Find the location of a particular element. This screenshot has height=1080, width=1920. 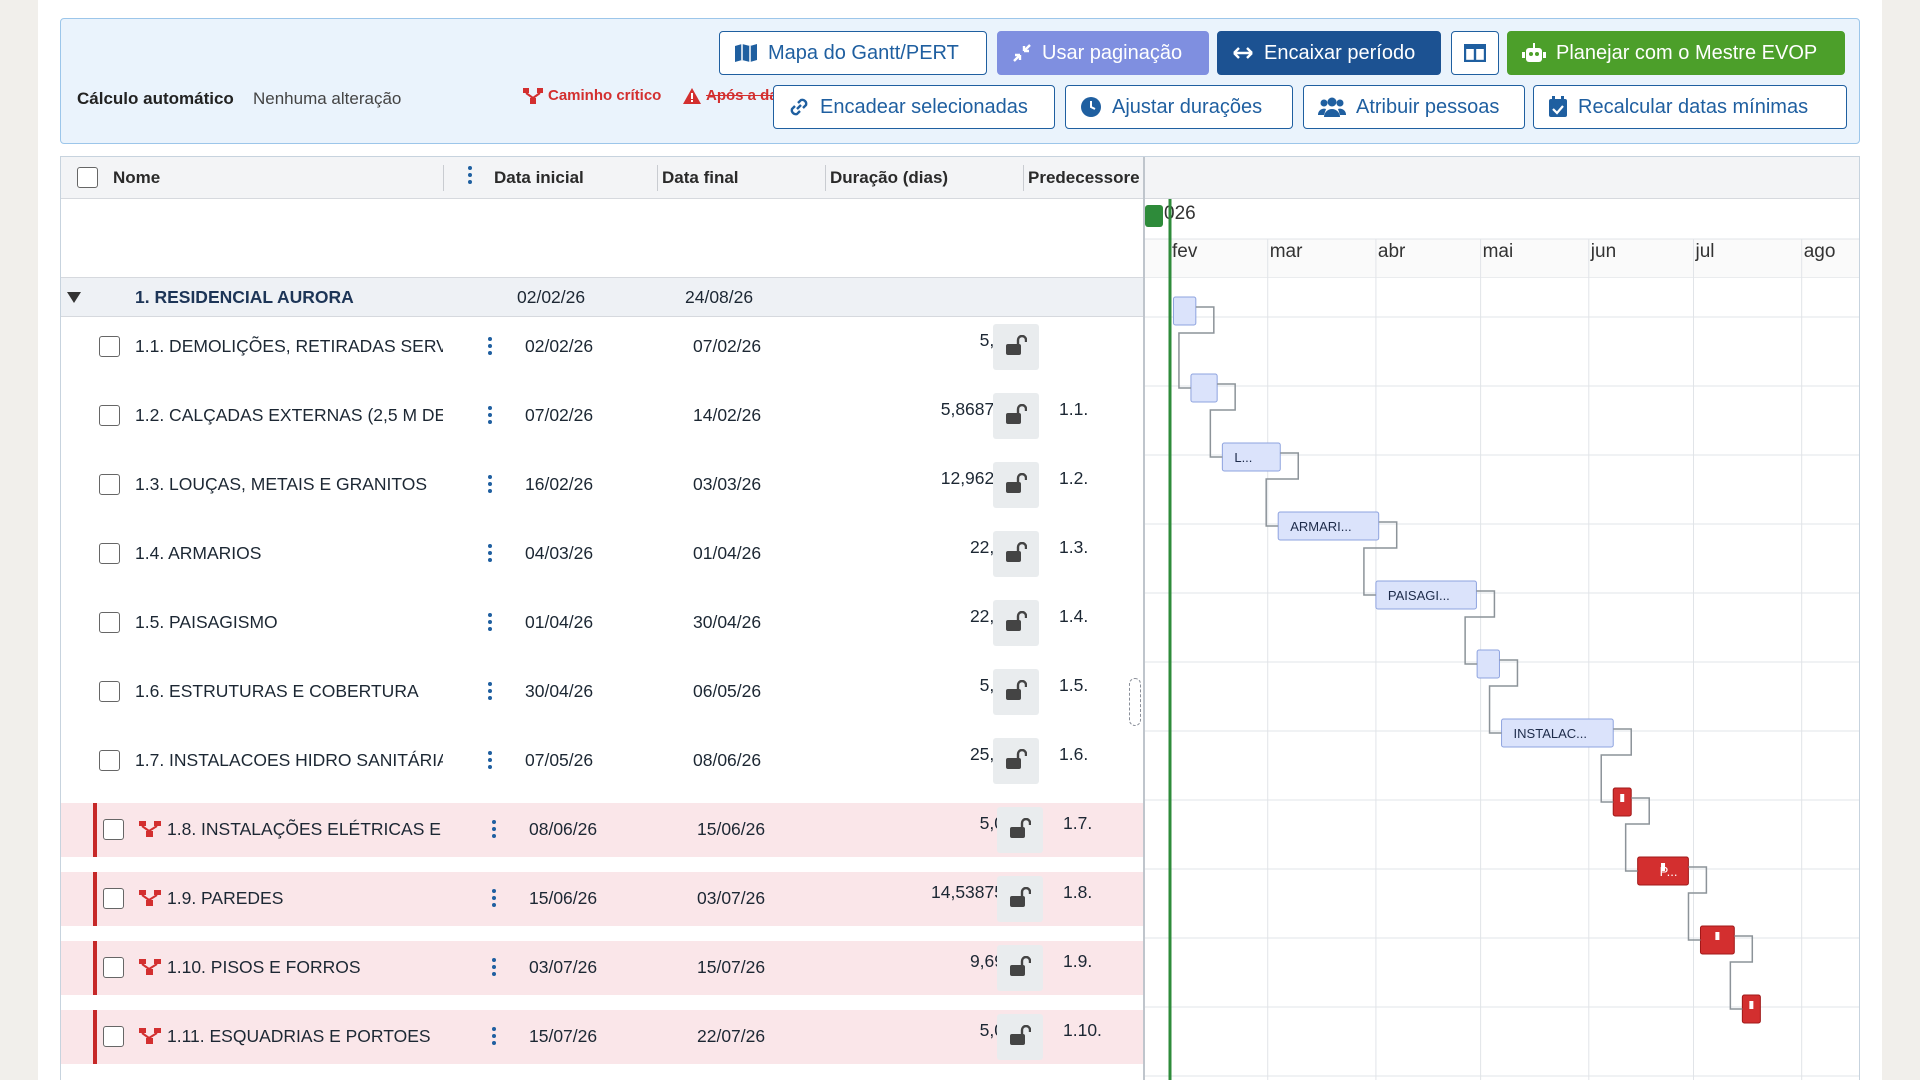

table-row: 1.9. PAREDES 15/06/26 03/07/26 14,53875 1.8. is located at coordinates (602, 899).